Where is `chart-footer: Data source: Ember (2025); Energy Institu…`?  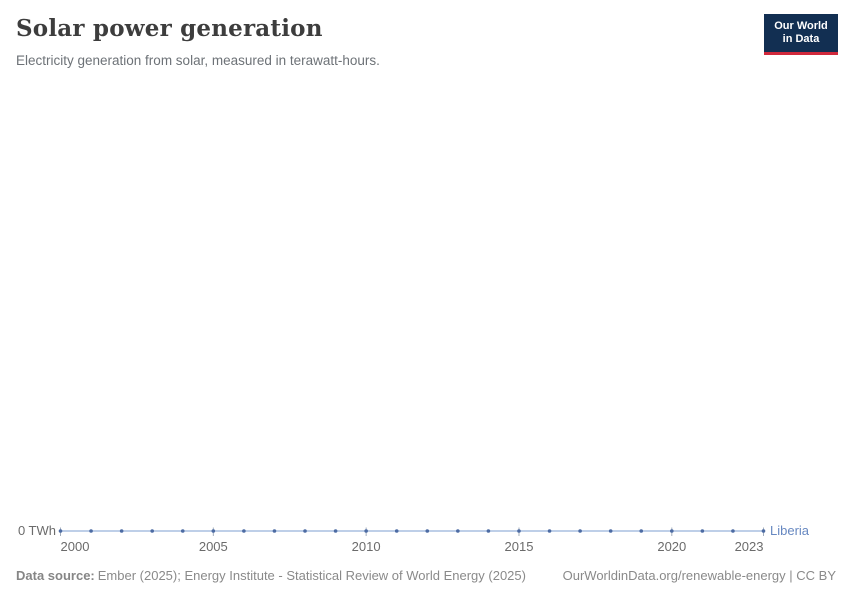
chart-footer: Data source: Ember (2025); Energy Institu… is located at coordinates (426, 575).